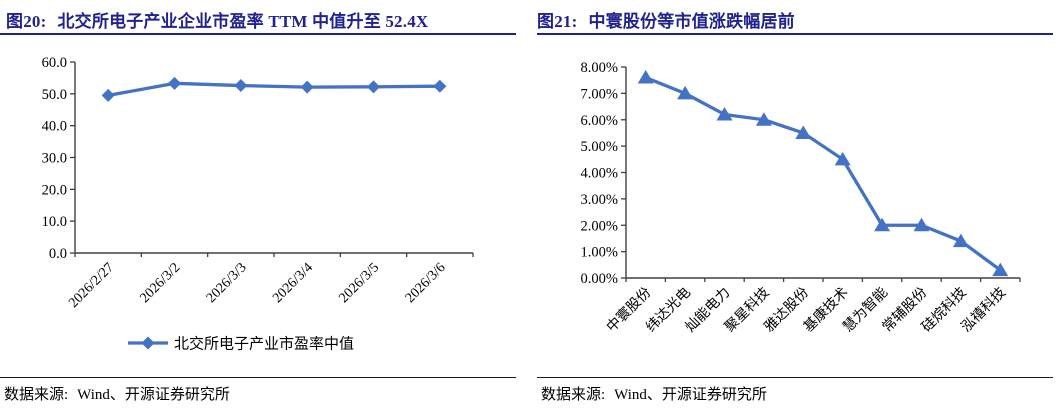 The height and width of the screenshot is (414, 1060). What do you see at coordinates (599, 226) in the screenshot?
I see `y-axis-label: 2.00%` at bounding box center [599, 226].